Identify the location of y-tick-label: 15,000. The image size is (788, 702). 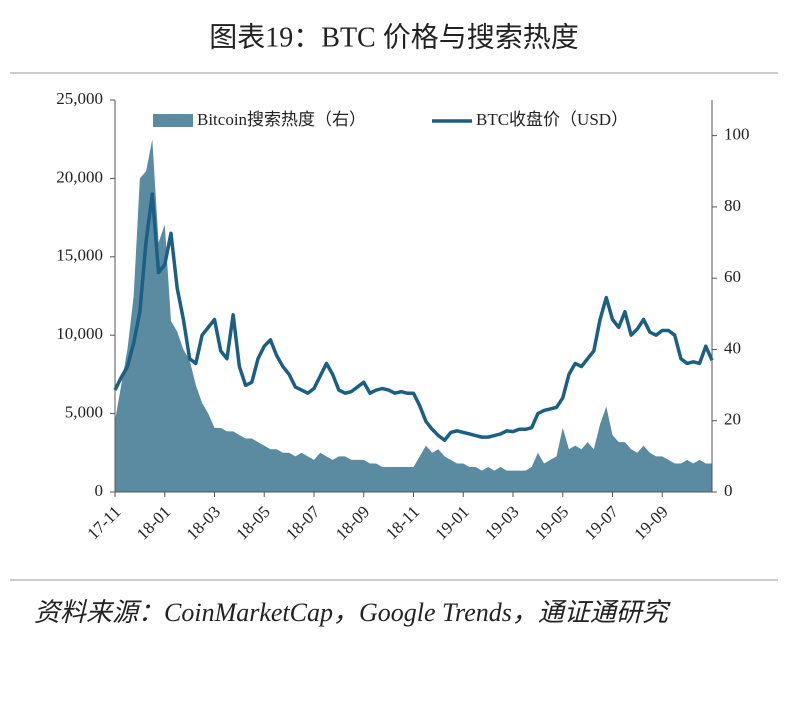
(79, 255).